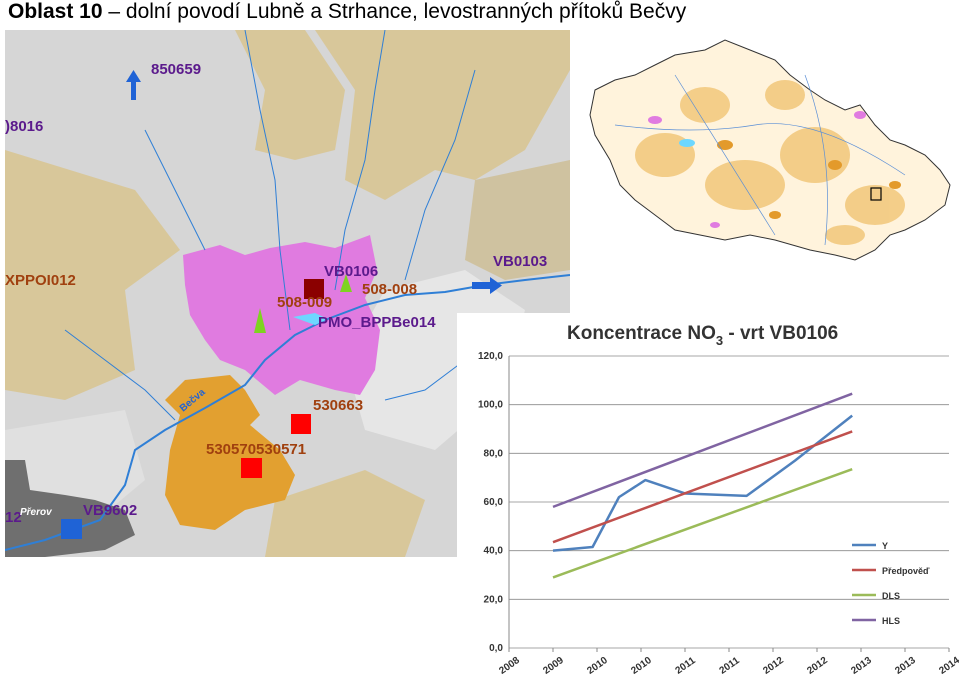 This screenshot has width=959, height=685. Describe the element at coordinates (520, 261) in the screenshot. I see `label-vb0103: VB0103` at that location.